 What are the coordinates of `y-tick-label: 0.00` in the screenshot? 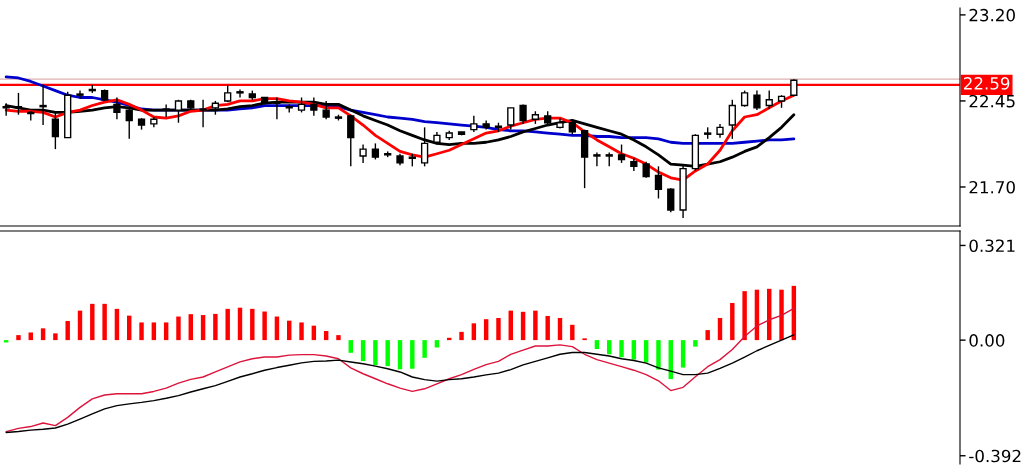 It's located at (987, 340).